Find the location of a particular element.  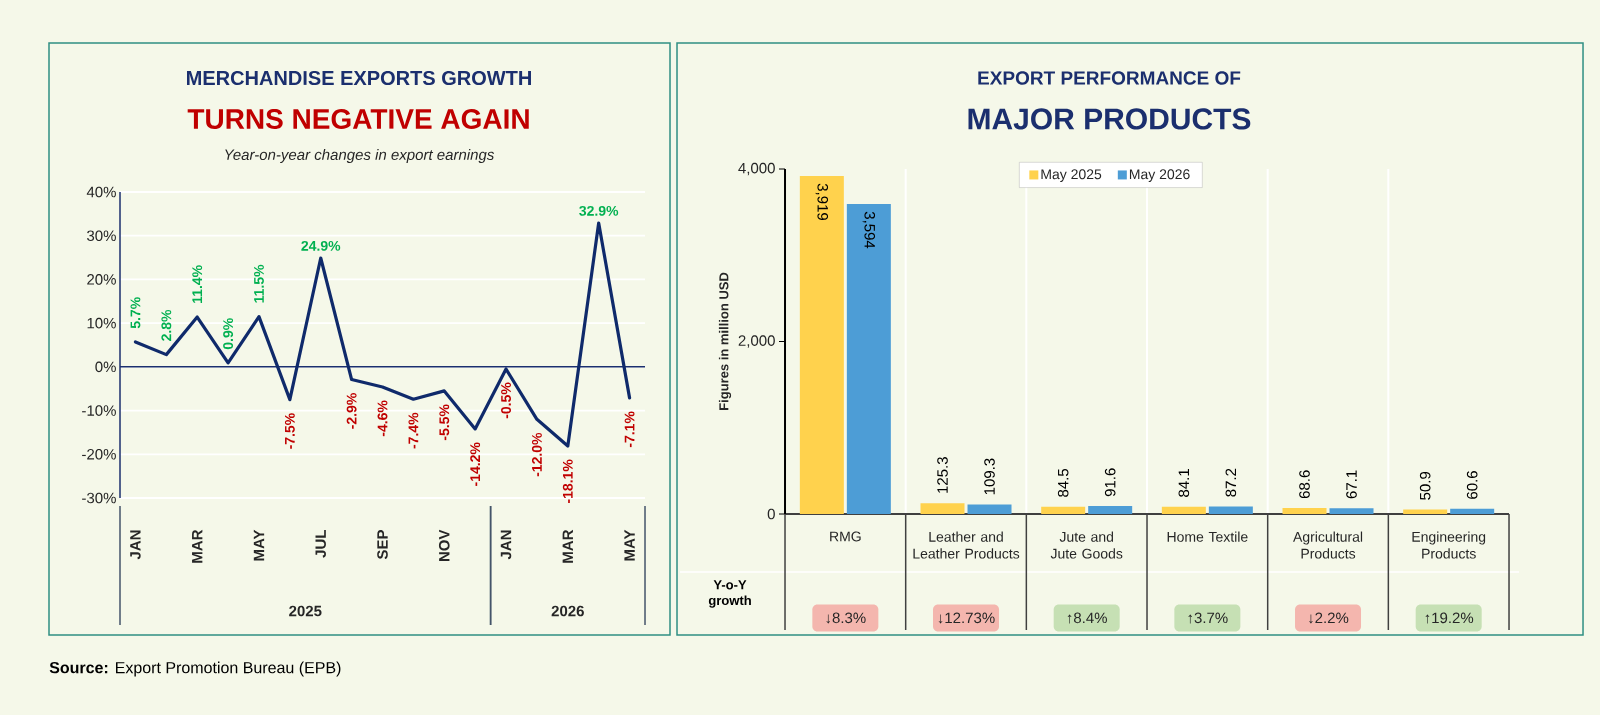

text: ↓12.73% is located at coordinates (966, 618).